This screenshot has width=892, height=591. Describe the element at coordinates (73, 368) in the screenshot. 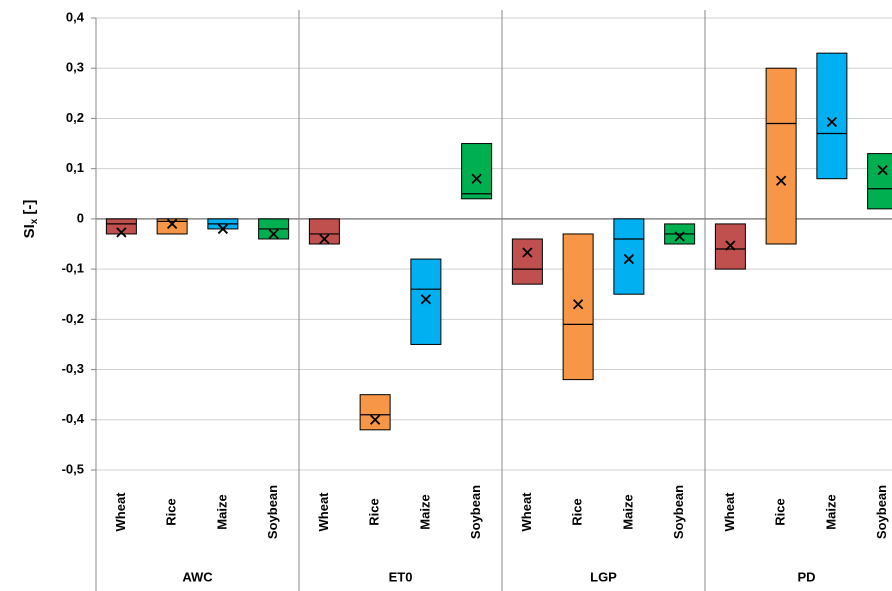

I see `y-tick-label: -0,3` at that location.